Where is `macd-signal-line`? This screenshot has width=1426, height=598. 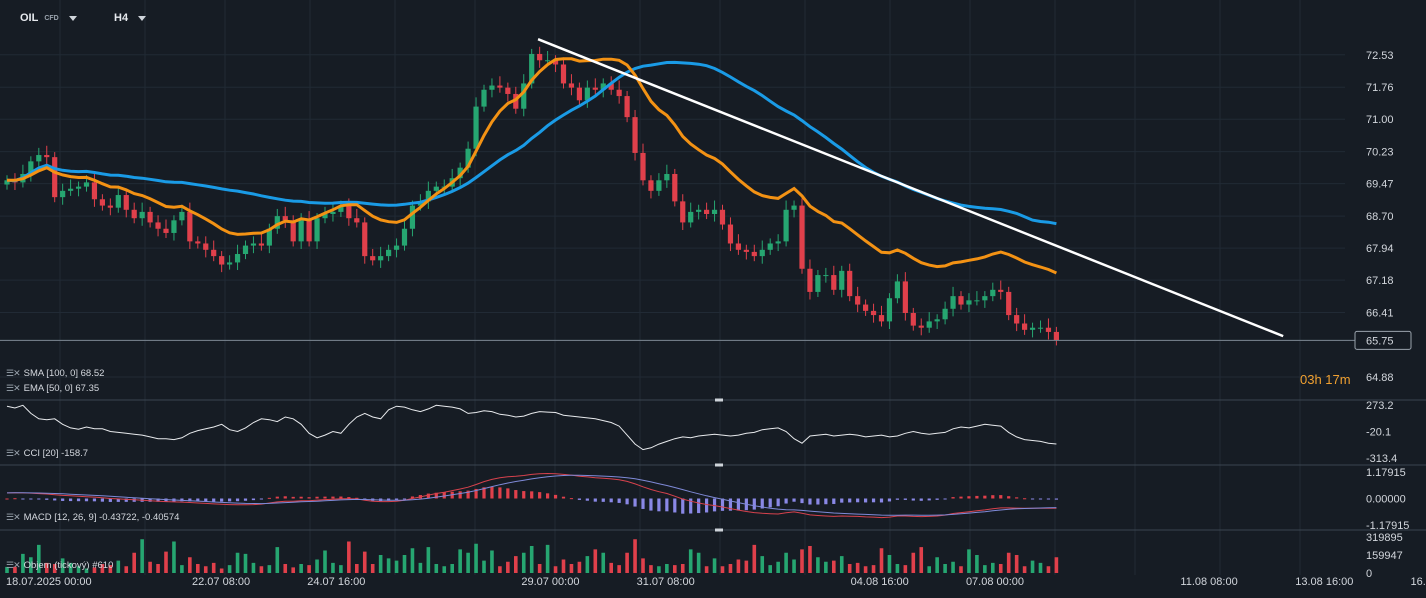
macd-signal-line is located at coordinates (531, 495).